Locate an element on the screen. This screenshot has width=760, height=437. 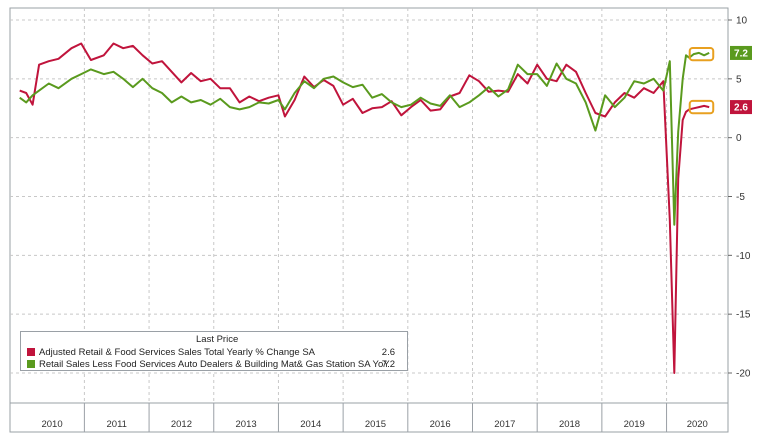
x-axis-band is located at coordinates (369, 417).